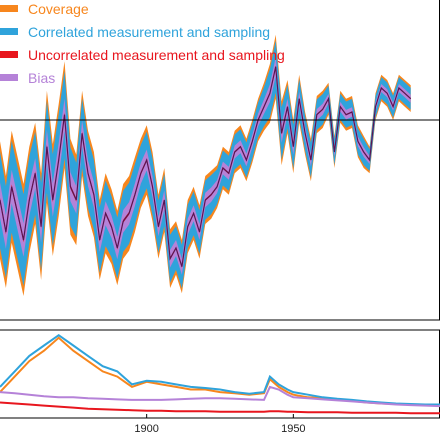 The image size is (440, 440). Describe the element at coordinates (41, 78) in the screenshot. I see `legend-label: Bias` at that location.